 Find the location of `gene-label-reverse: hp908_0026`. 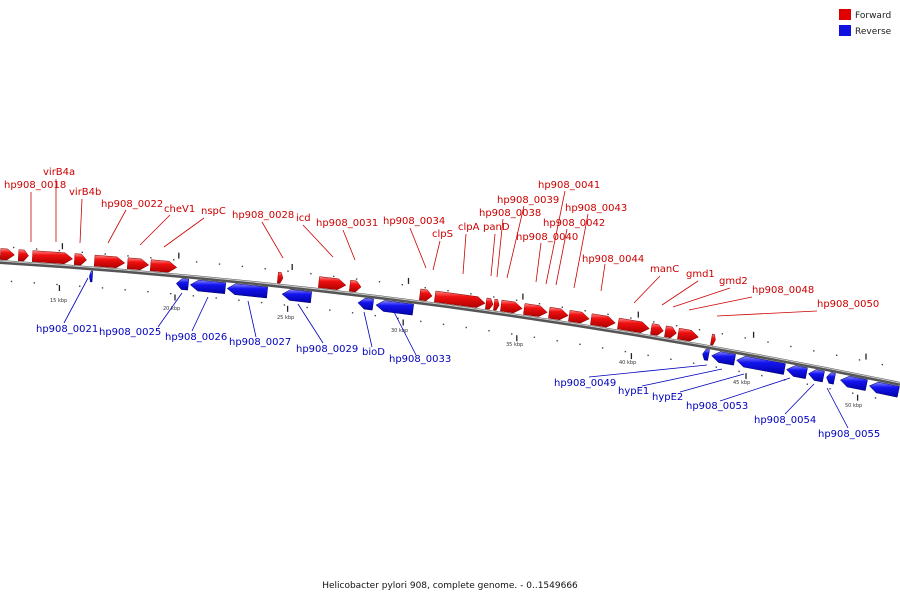

gene-label-reverse: hp908_0026 is located at coordinates (196, 337).